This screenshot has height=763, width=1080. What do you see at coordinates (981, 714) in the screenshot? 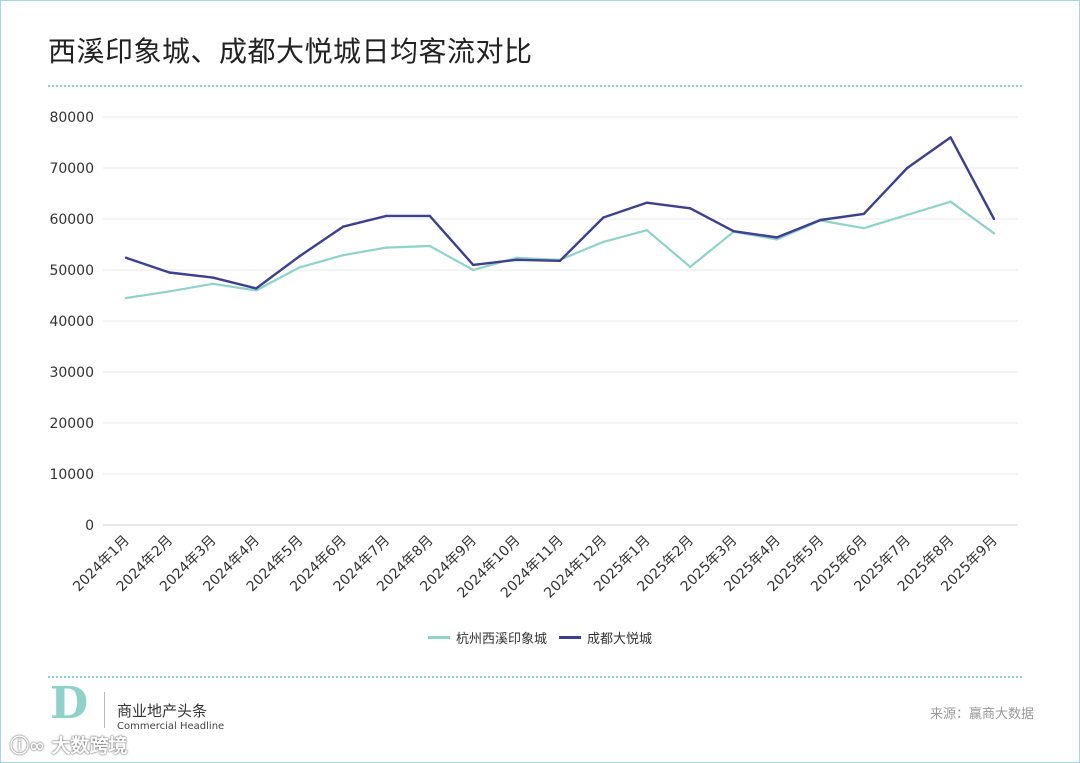
I see `source-note: 来源：赢商大数据` at bounding box center [981, 714].